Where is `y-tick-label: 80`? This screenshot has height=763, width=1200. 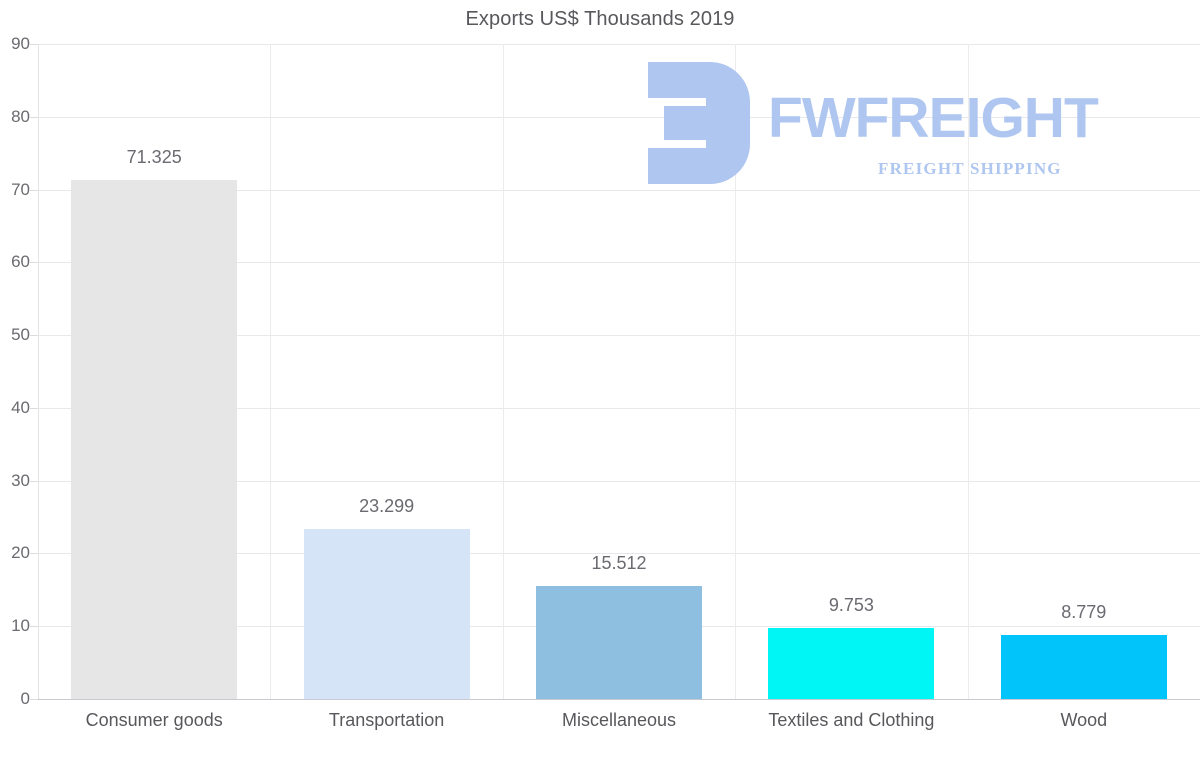 y-tick-label: 80 is located at coordinates (19, 117).